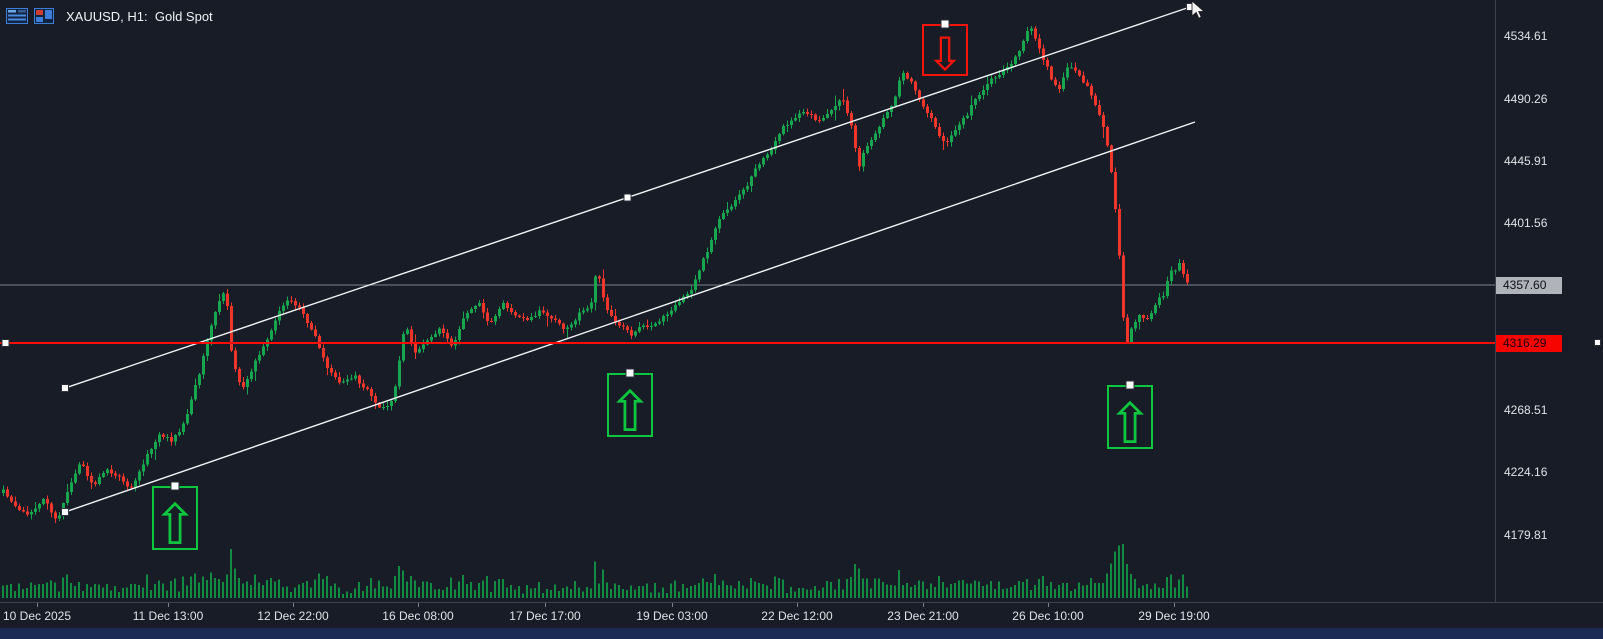  What do you see at coordinates (5, 343) in the screenshot?
I see `hline-left-handle` at bounding box center [5, 343].